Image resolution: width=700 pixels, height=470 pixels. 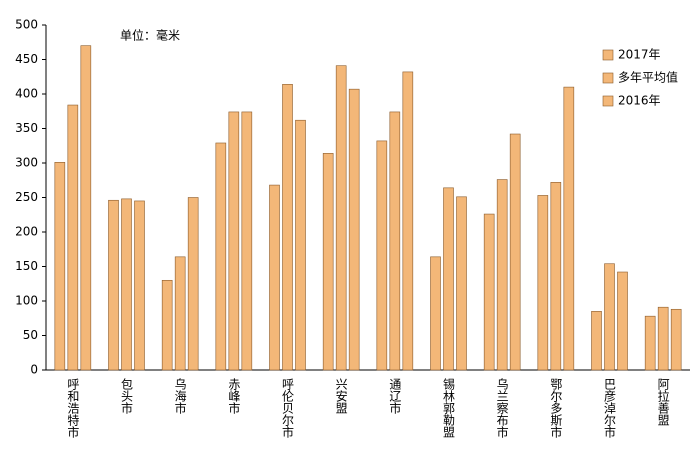 What do you see at coordinates (26, 94) in the screenshot?
I see `y-tick-label: 400` at bounding box center [26, 94].